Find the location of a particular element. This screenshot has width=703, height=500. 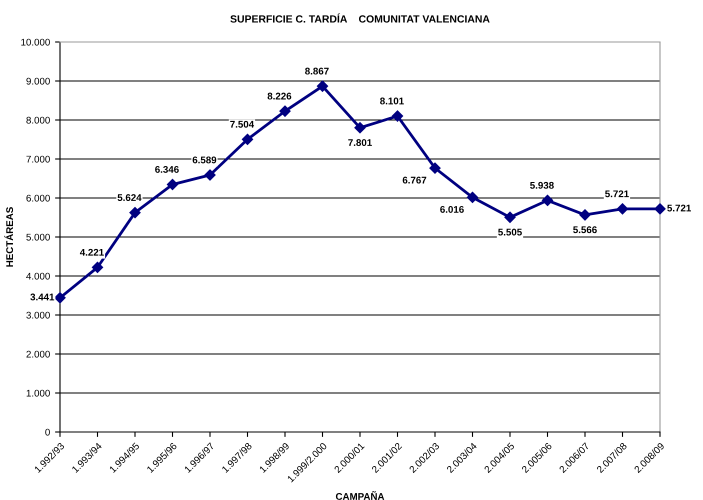

data-label: 5.566 is located at coordinates (585, 230).